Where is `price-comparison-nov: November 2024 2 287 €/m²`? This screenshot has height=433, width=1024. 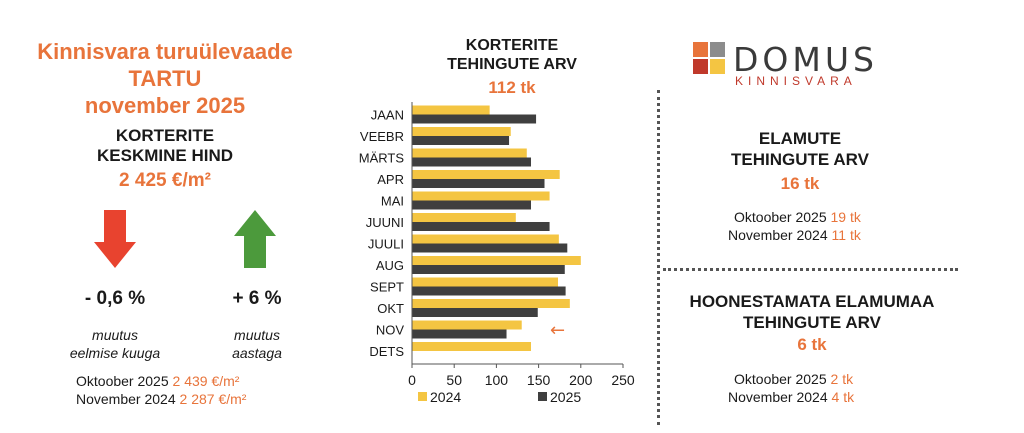 price-comparison-nov: November 2024 2 287 €/m² is located at coordinates (161, 399).